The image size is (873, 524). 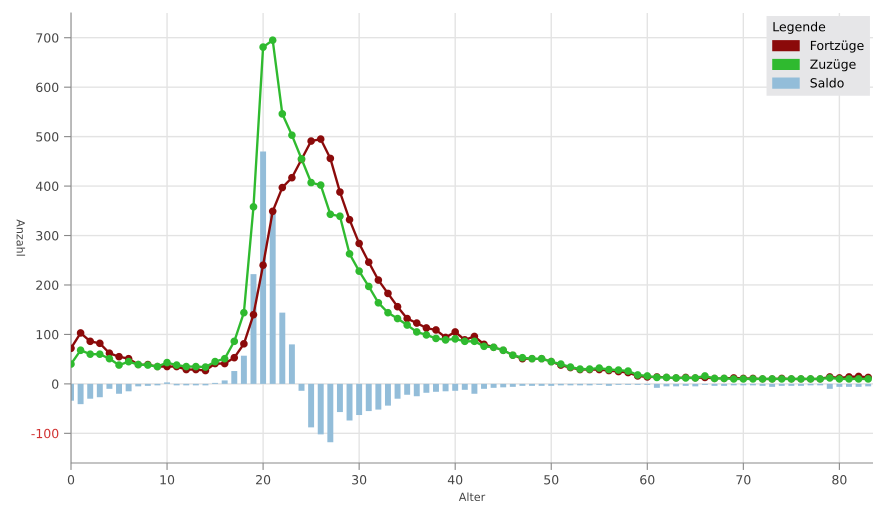 I want to click on y-tick-label: 100, so click(x=47, y=335).